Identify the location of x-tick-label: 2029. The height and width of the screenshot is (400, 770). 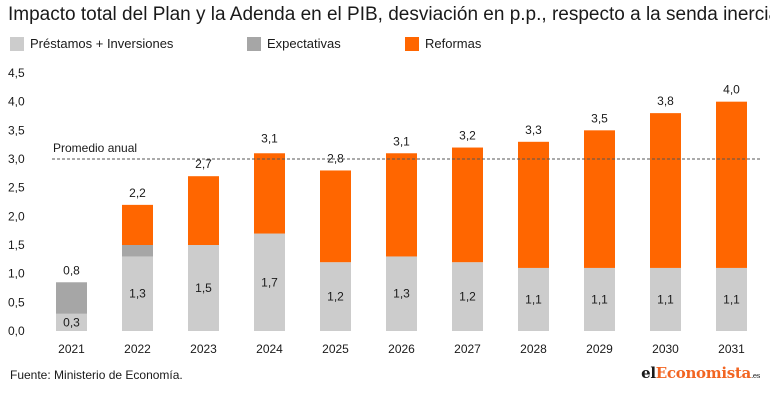
(599, 349).